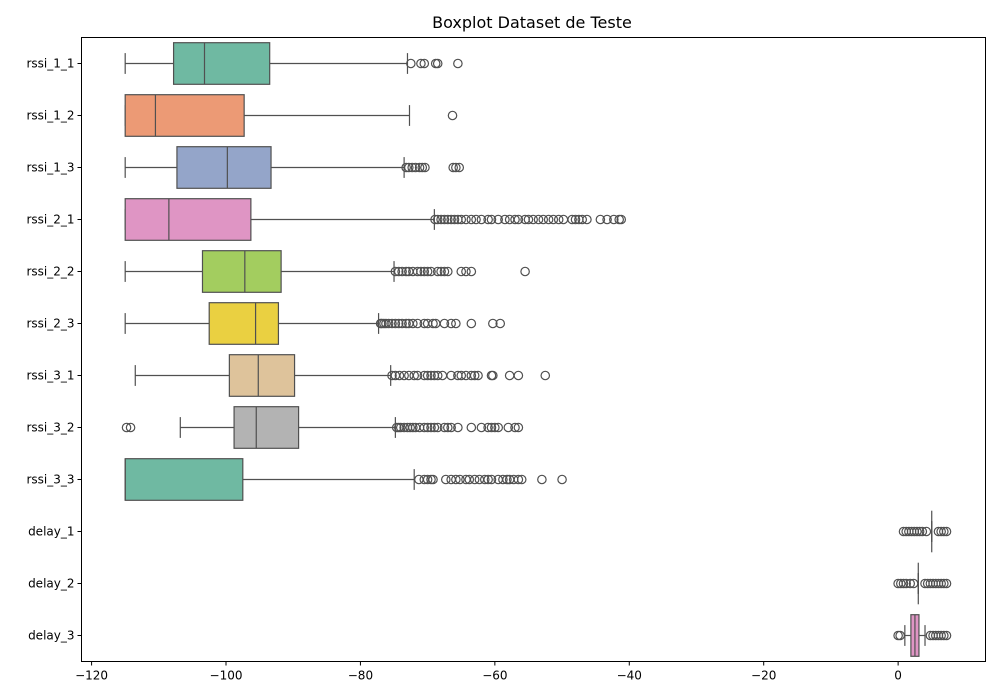 The image size is (1000, 700). Describe the element at coordinates (494, 676) in the screenshot. I see `x-tick-label: −60` at that location.